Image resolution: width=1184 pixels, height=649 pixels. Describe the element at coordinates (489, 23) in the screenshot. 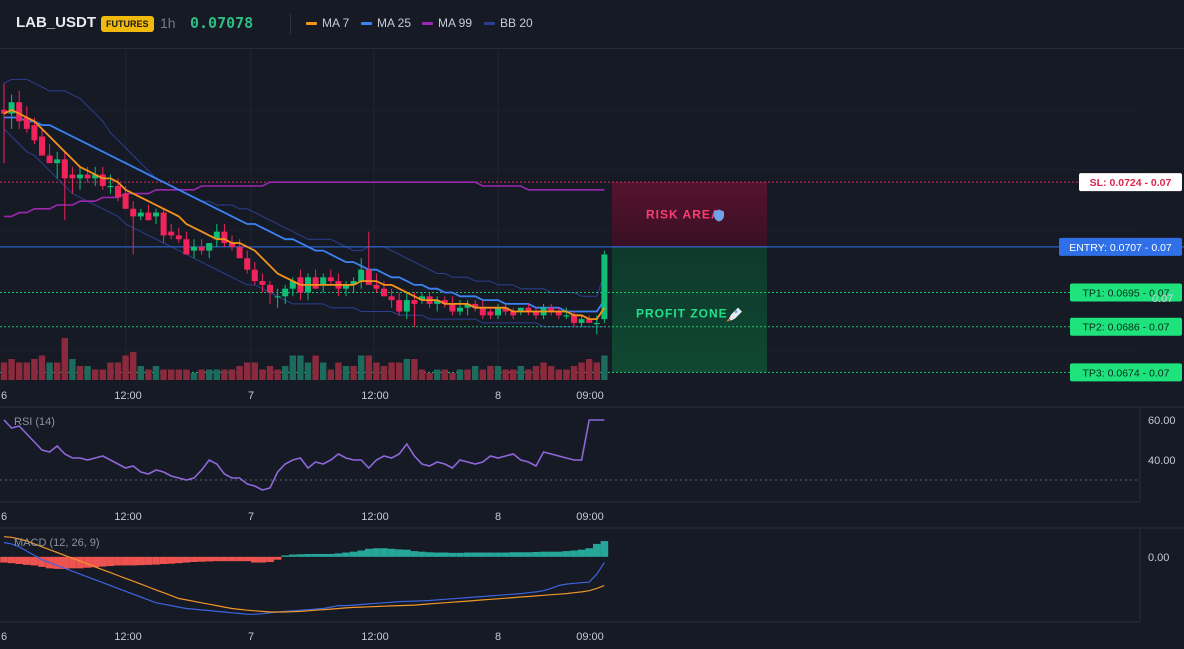

I see `bb20-swatch-icon` at that location.